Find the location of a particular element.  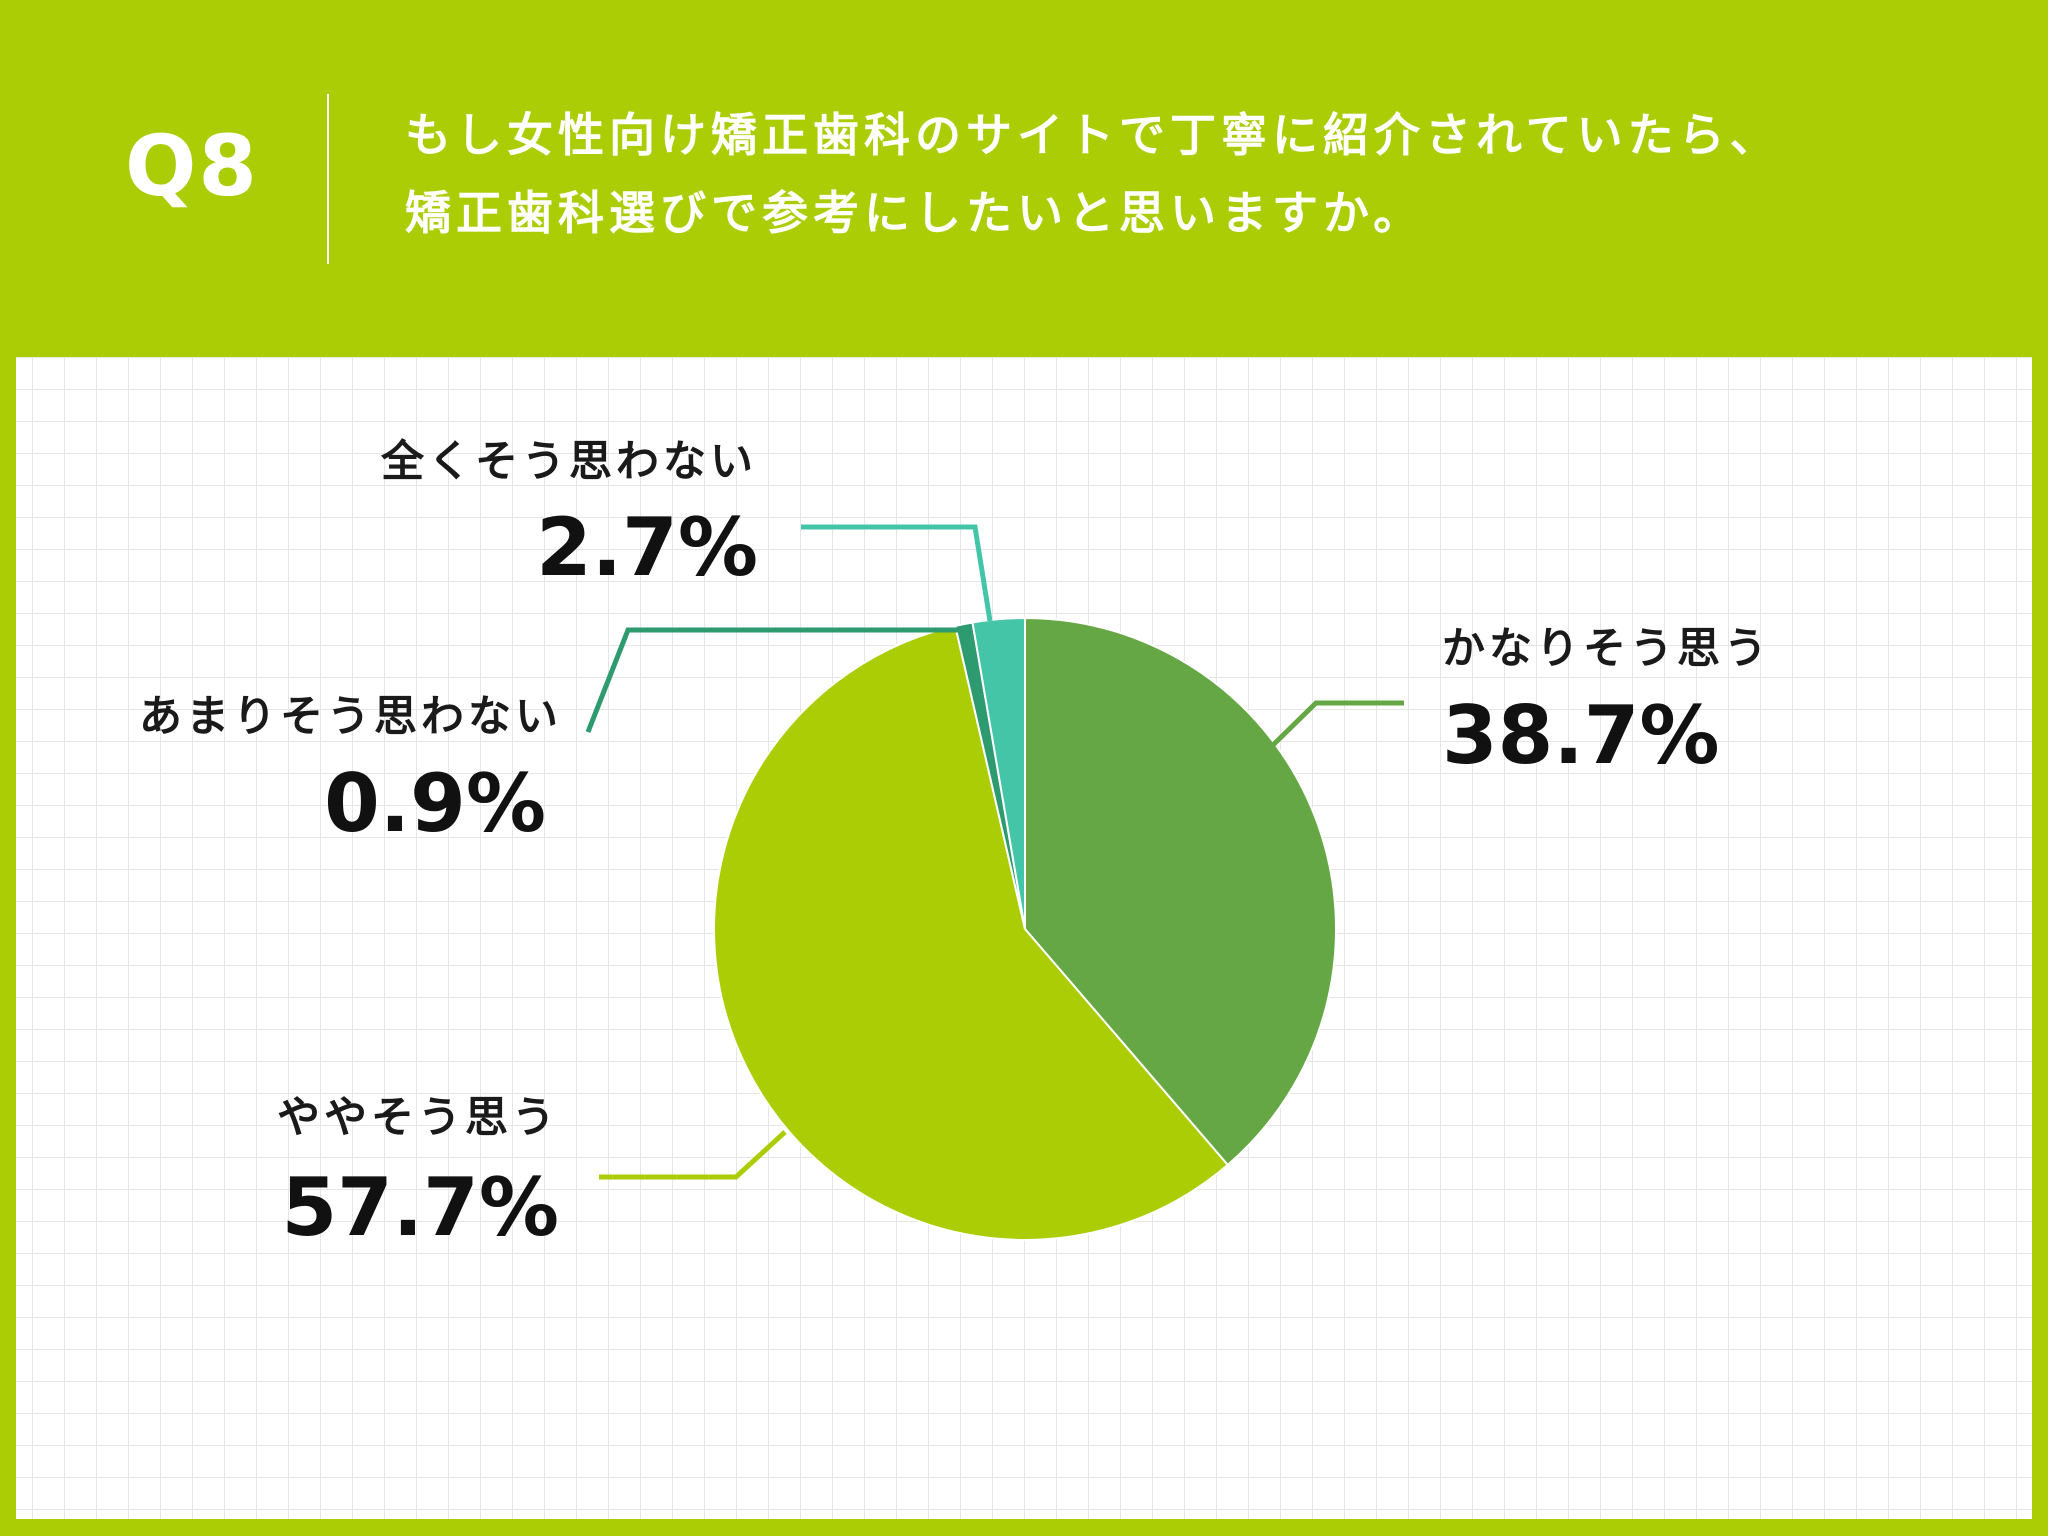

question-text-line-2: 矯正歯科選びで参考にしたいと思いますか。 is located at coordinates (915, 213).